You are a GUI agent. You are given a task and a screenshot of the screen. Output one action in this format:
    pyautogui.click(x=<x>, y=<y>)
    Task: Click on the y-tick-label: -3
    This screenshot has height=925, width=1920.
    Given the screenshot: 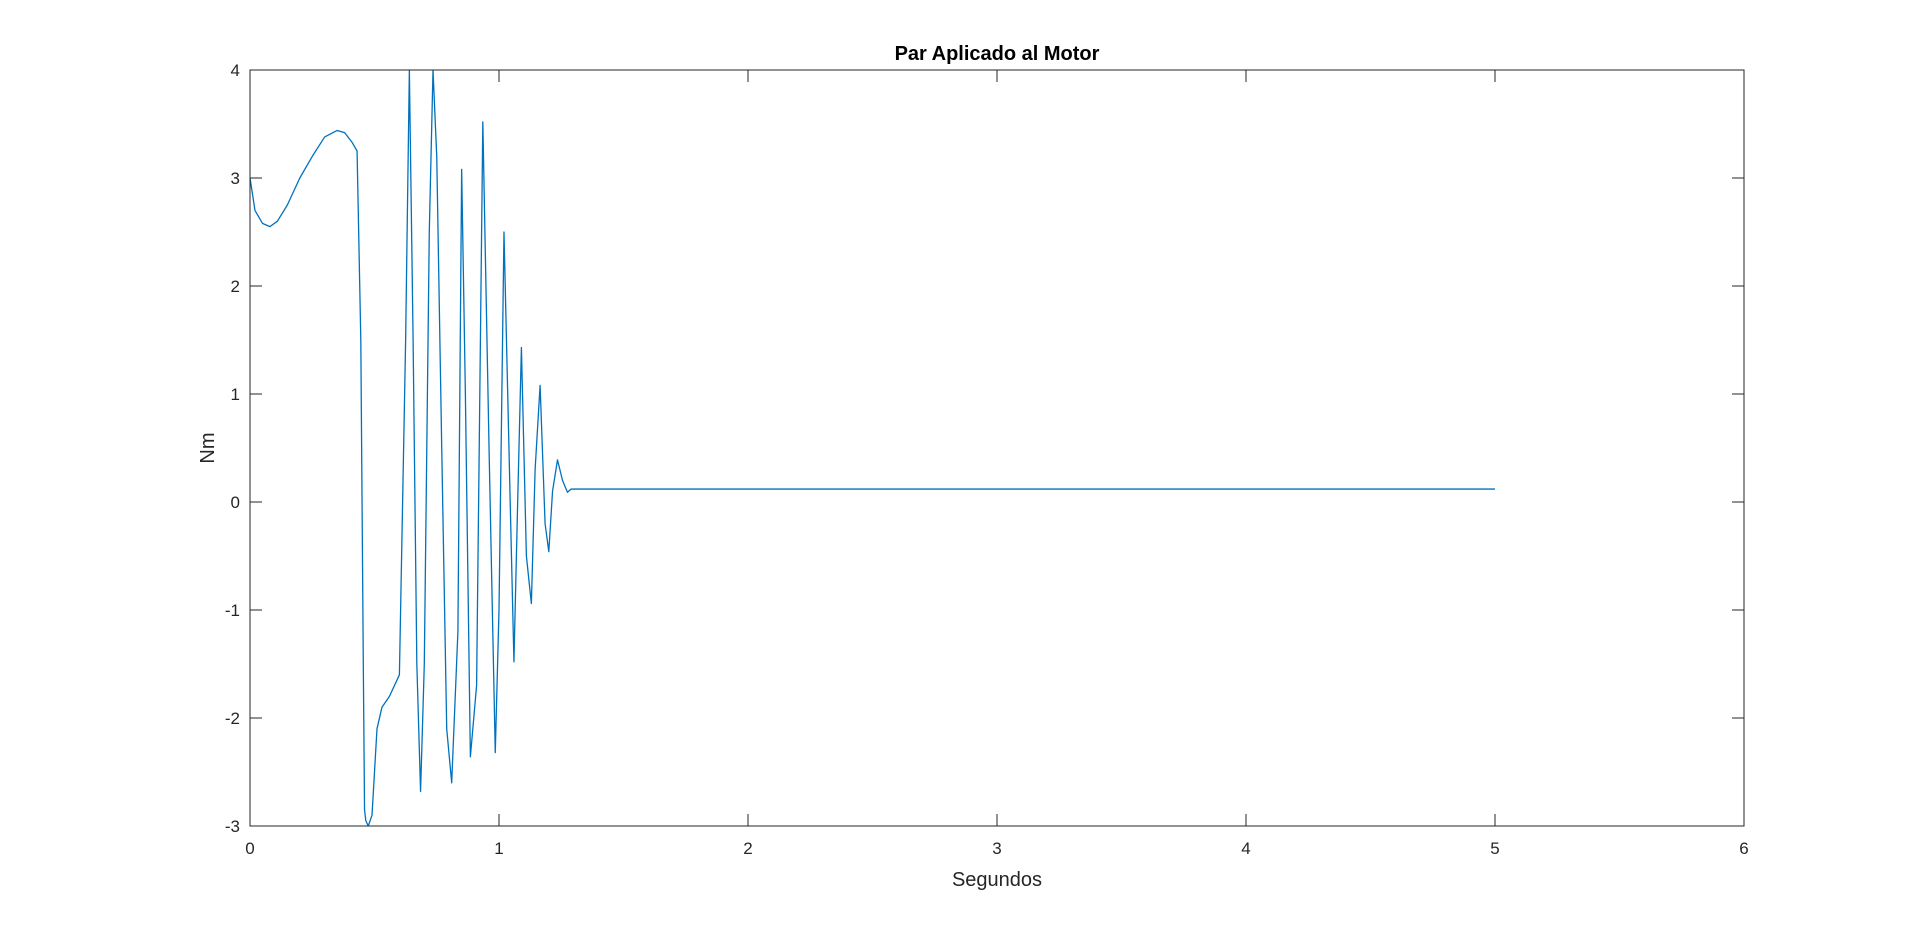 What is the action you would take?
    pyautogui.click(x=232, y=826)
    